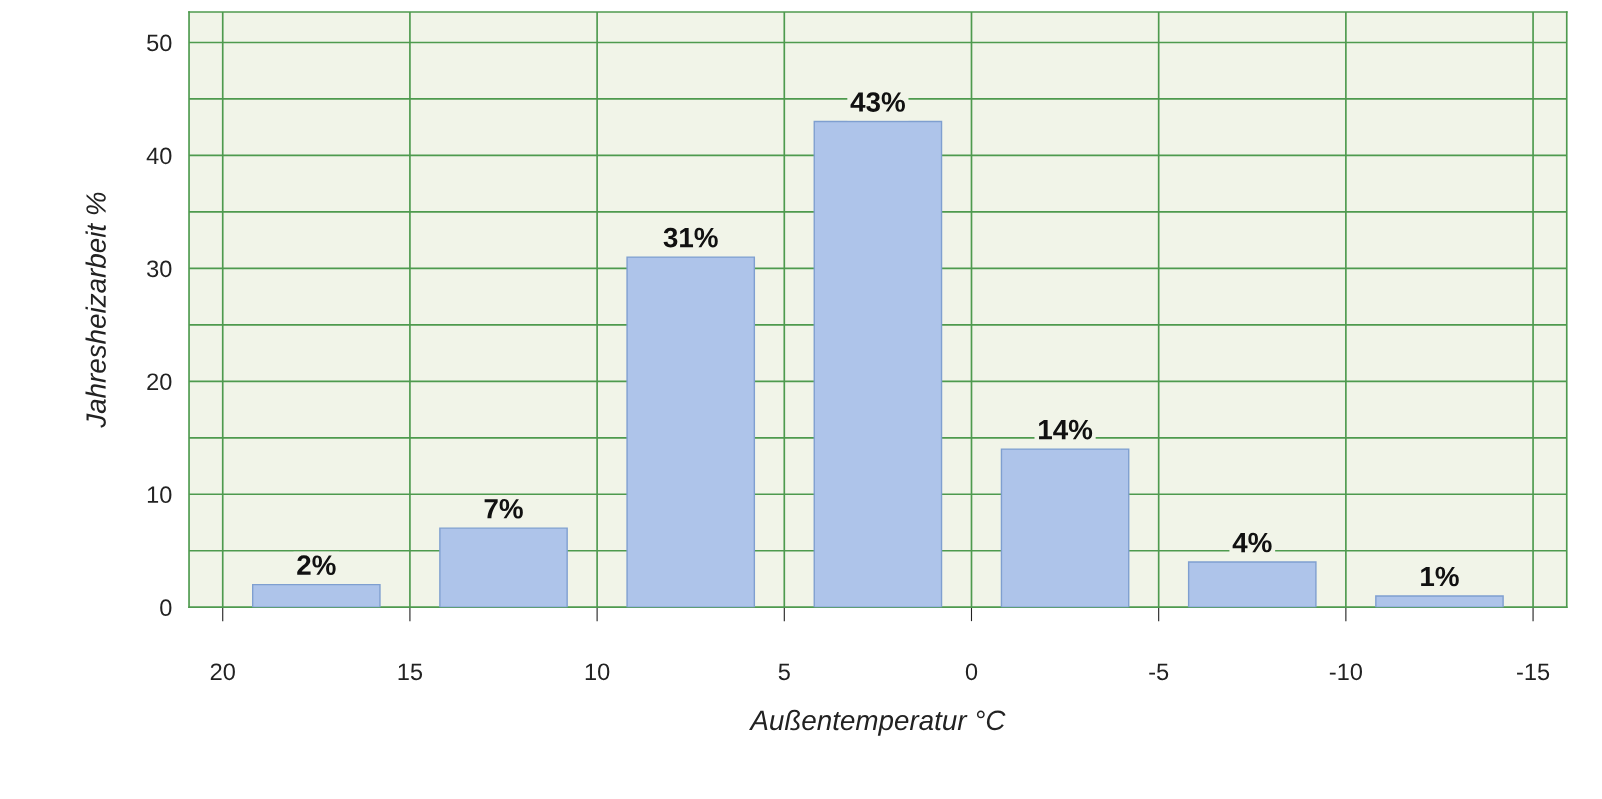  Describe the element at coordinates (503, 508) in the screenshot. I see `data-label: 7%` at that location.